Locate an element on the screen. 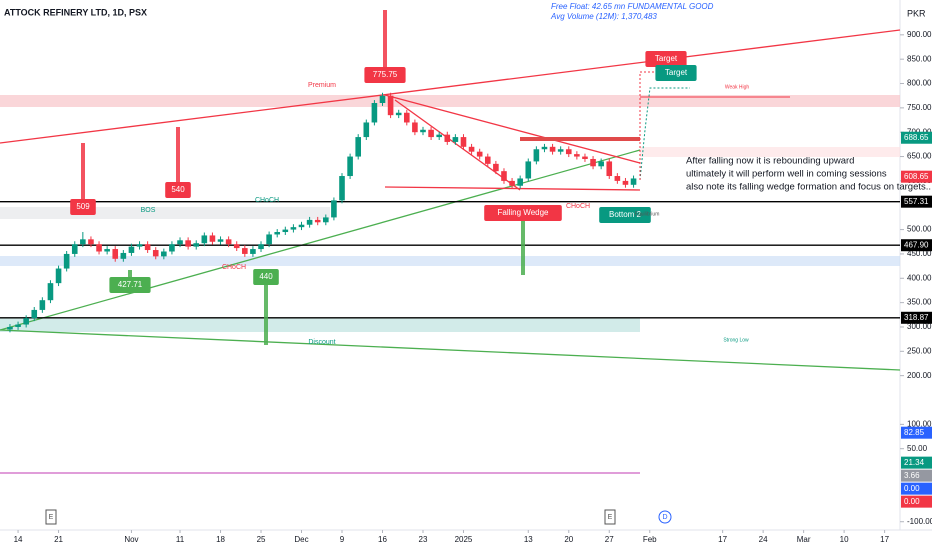  level-label: 557.31 is located at coordinates (916, 201).